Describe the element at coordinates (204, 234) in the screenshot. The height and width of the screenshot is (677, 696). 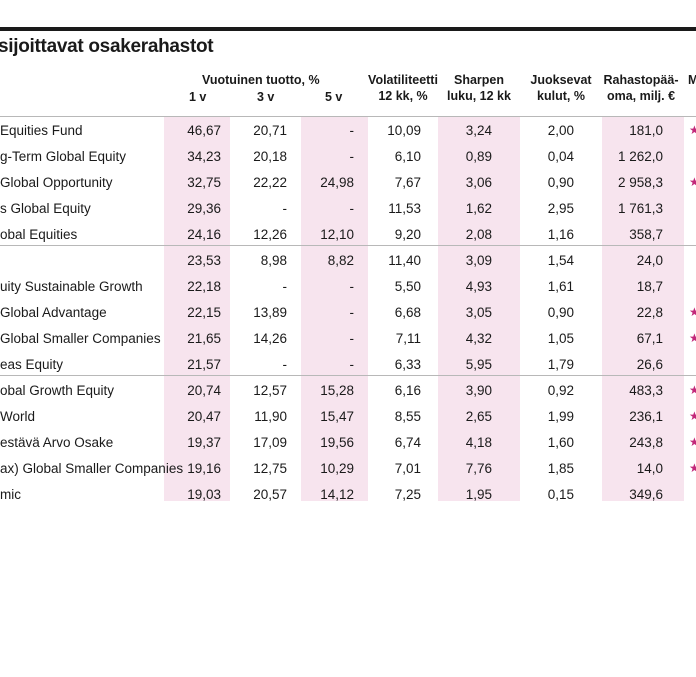
I see `cell-y1: 24,16` at that location.